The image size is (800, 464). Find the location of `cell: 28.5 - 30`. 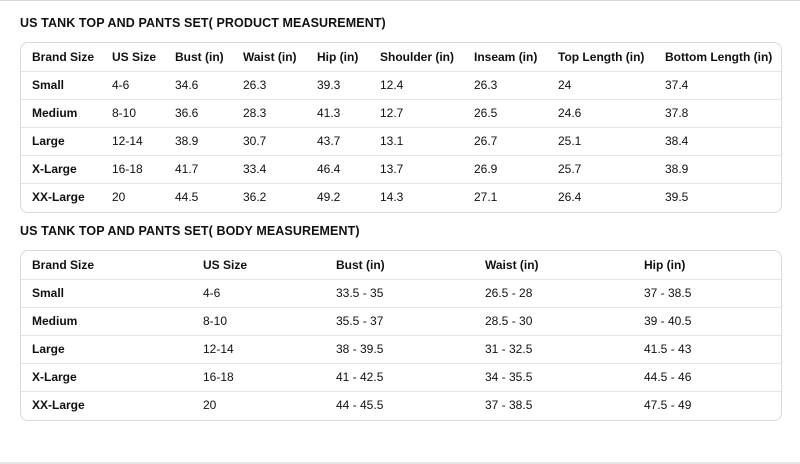

cell: 28.5 - 30 is located at coordinates (553, 321).